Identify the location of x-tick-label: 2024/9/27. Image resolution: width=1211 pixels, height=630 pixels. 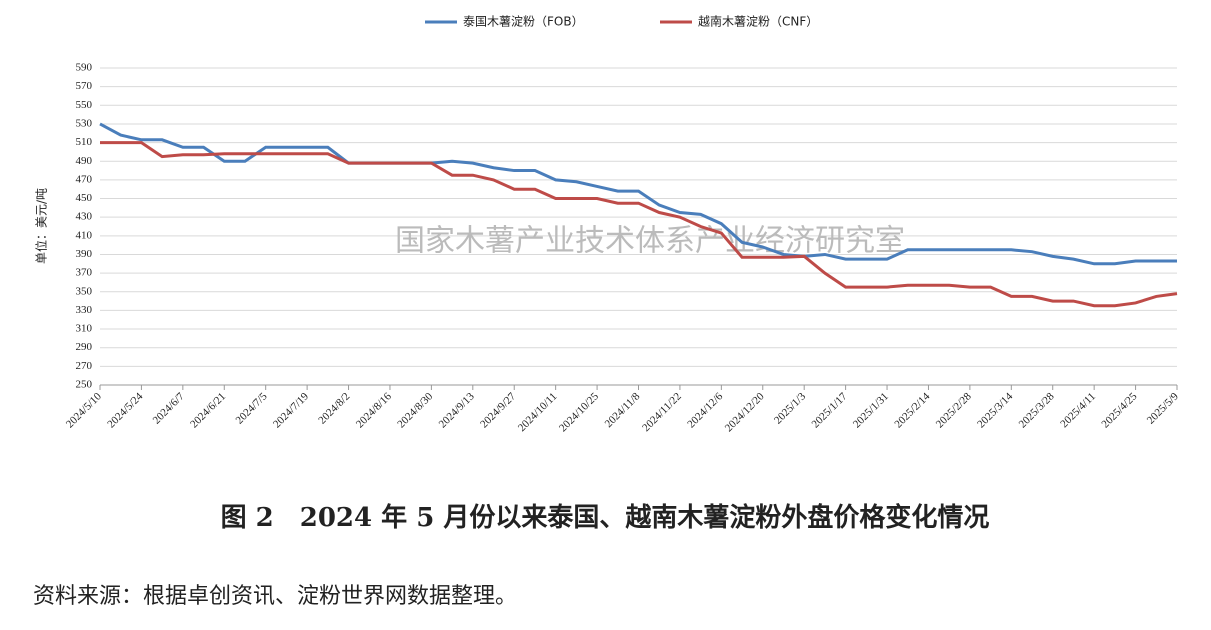
(498, 410).